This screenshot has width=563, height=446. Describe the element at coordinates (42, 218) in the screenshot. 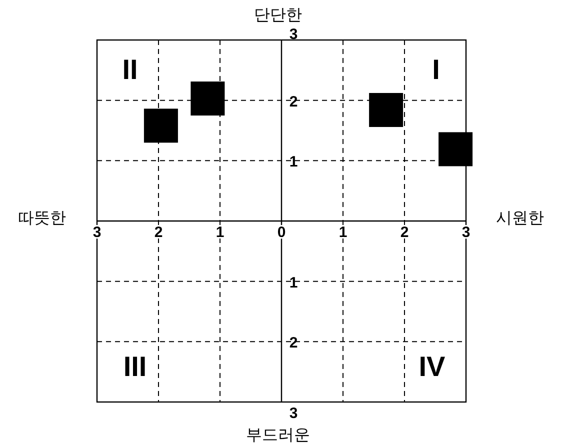

I see `text: 따뜻한` at that location.